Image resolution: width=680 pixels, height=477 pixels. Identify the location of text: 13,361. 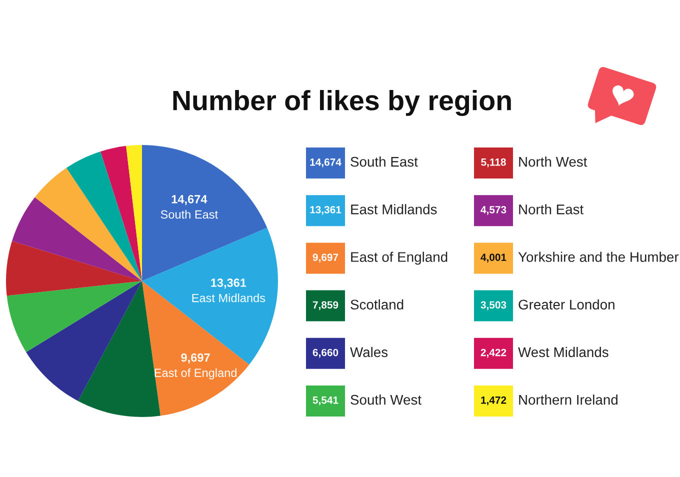
(228, 283).